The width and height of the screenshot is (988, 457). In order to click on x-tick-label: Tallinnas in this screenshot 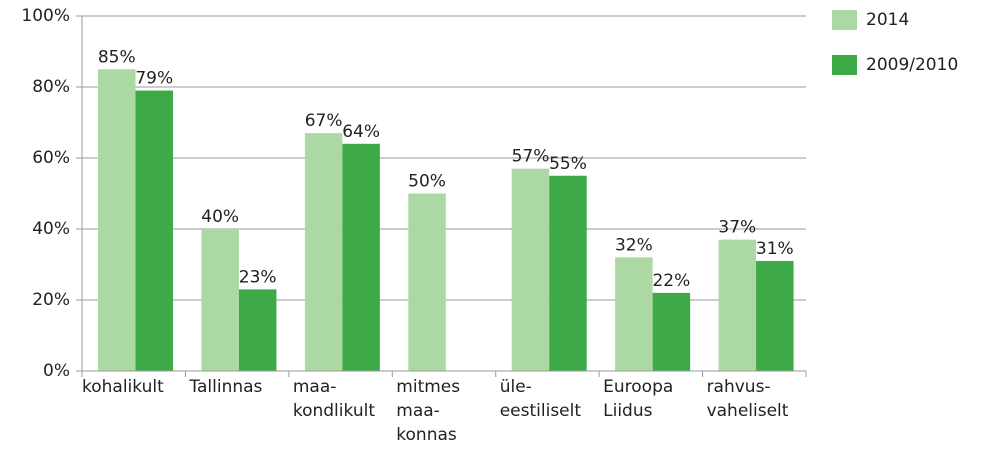, I will do `click(225, 387)`.